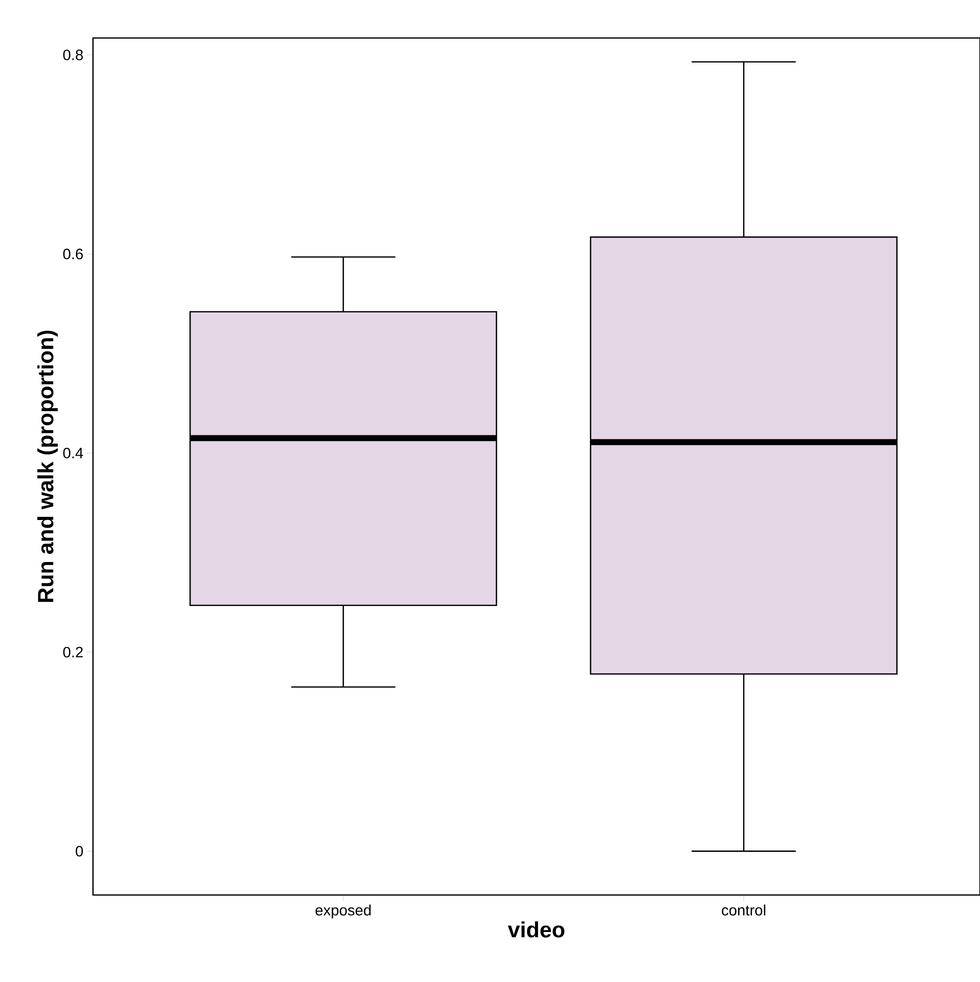 This screenshot has height=982, width=980. What do you see at coordinates (73, 453) in the screenshot?
I see `y-tick-label: 0.4` at bounding box center [73, 453].